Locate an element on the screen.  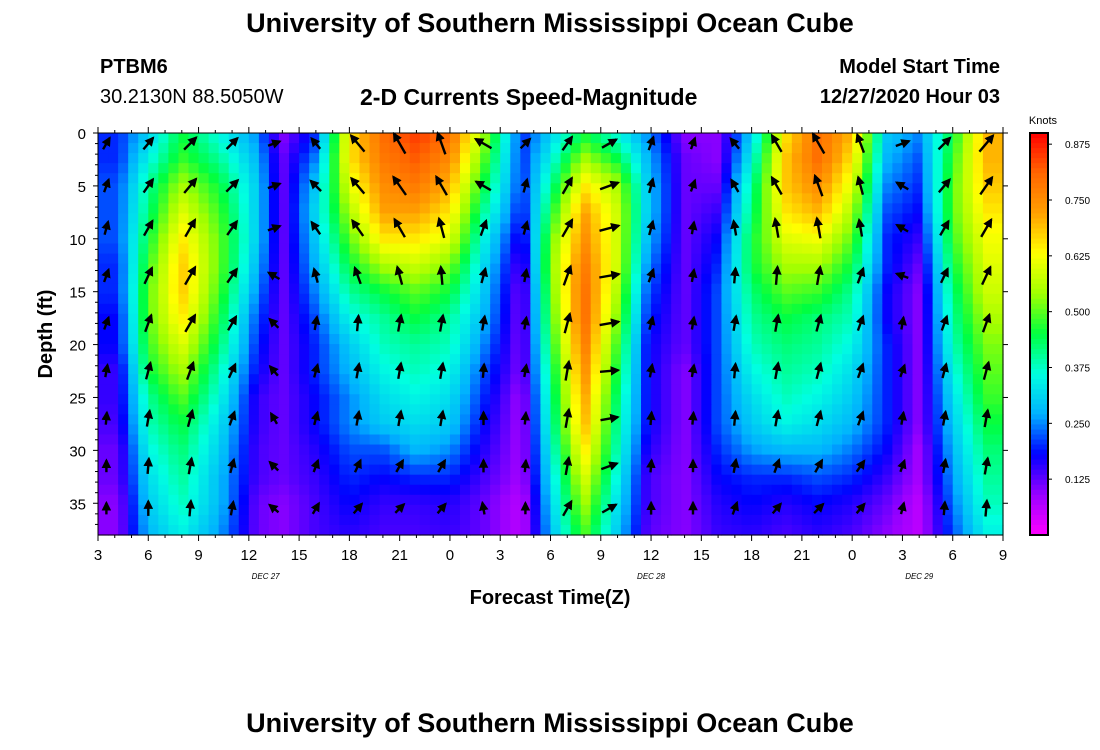
x-tick-label: 0 is located at coordinates (852, 555).